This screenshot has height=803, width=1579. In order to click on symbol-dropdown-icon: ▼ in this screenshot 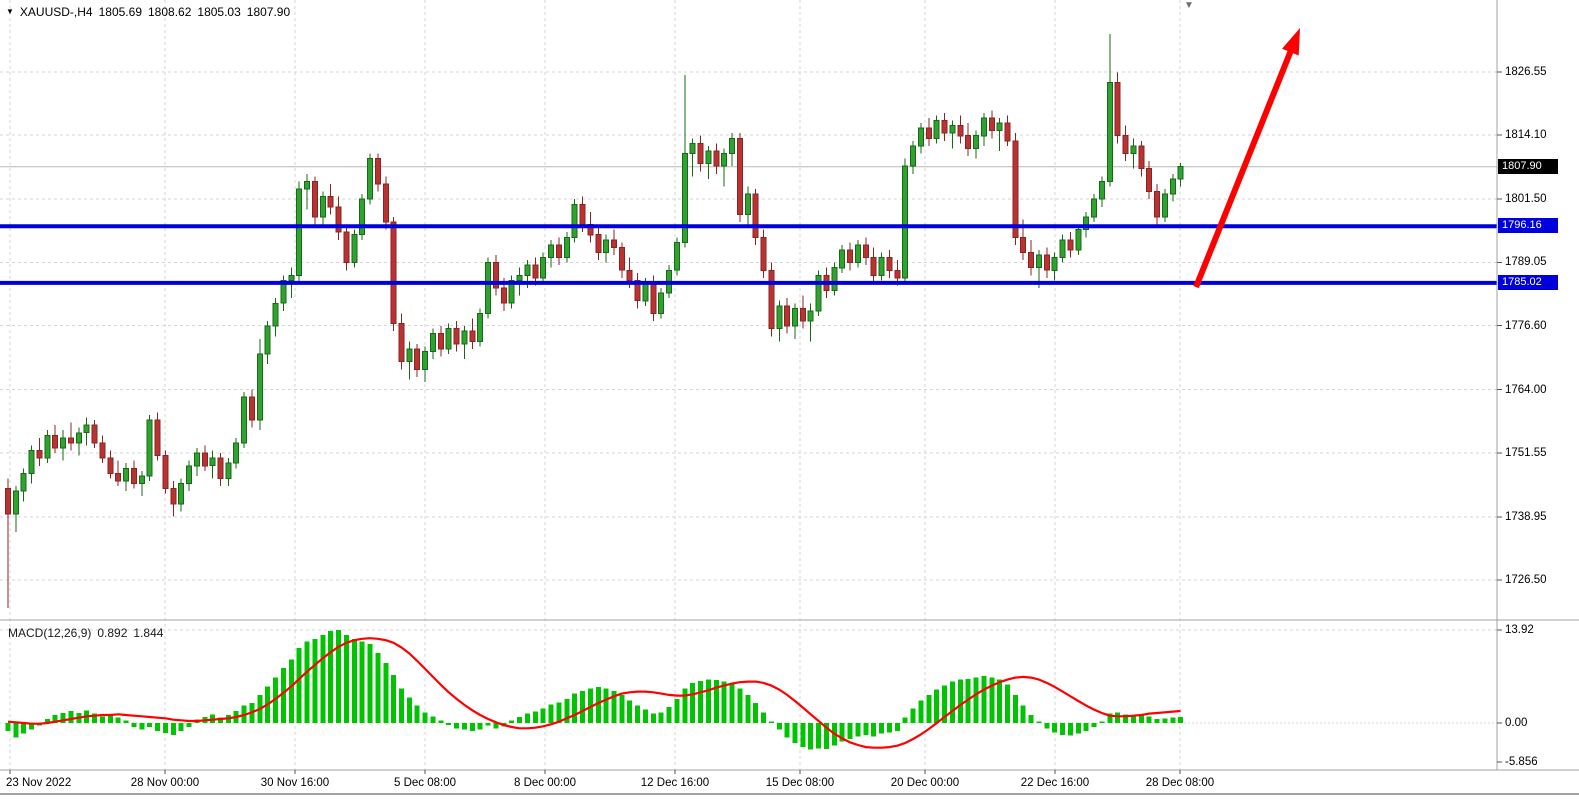, I will do `click(10, 11)`.